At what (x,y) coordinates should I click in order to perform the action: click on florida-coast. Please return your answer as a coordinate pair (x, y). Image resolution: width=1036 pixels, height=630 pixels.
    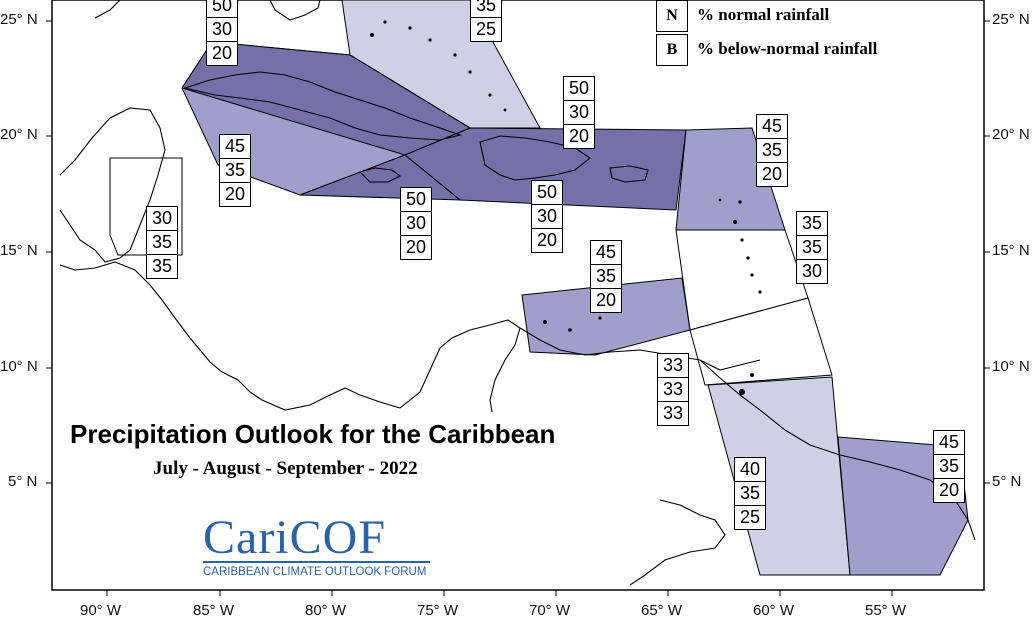
    Looking at the image, I should click on (295, 10).